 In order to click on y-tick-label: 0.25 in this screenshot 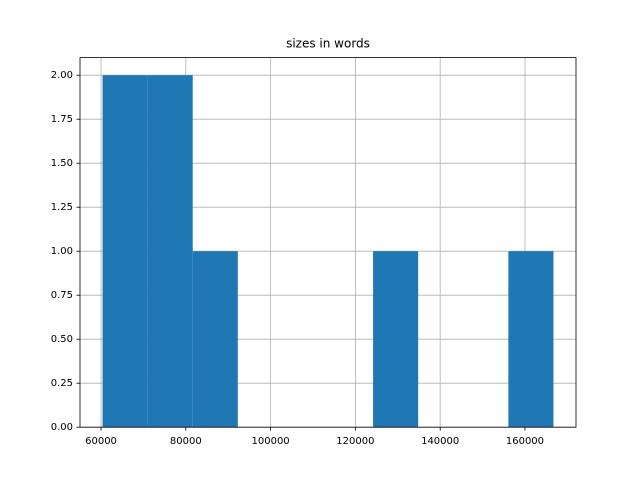, I will do `click(62, 383)`.